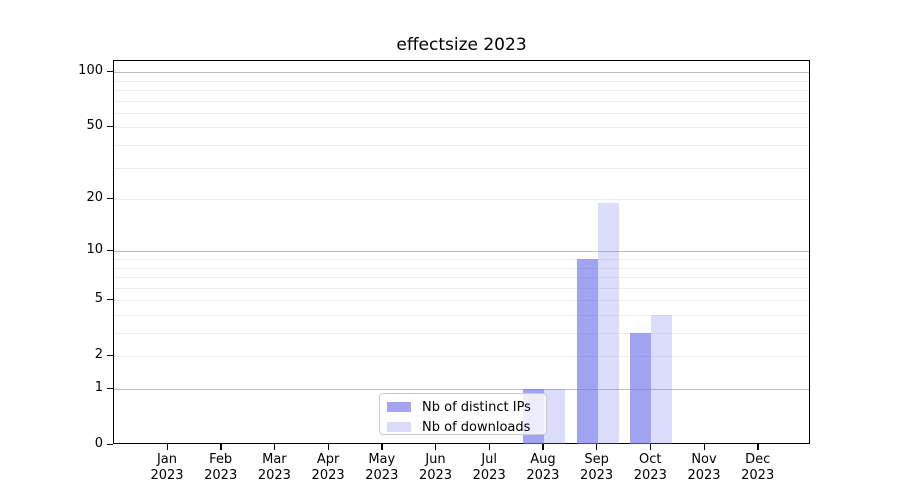 The width and height of the screenshot is (900, 500). Describe the element at coordinates (554, 416) in the screenshot. I see `bar-downloads-aug` at that location.